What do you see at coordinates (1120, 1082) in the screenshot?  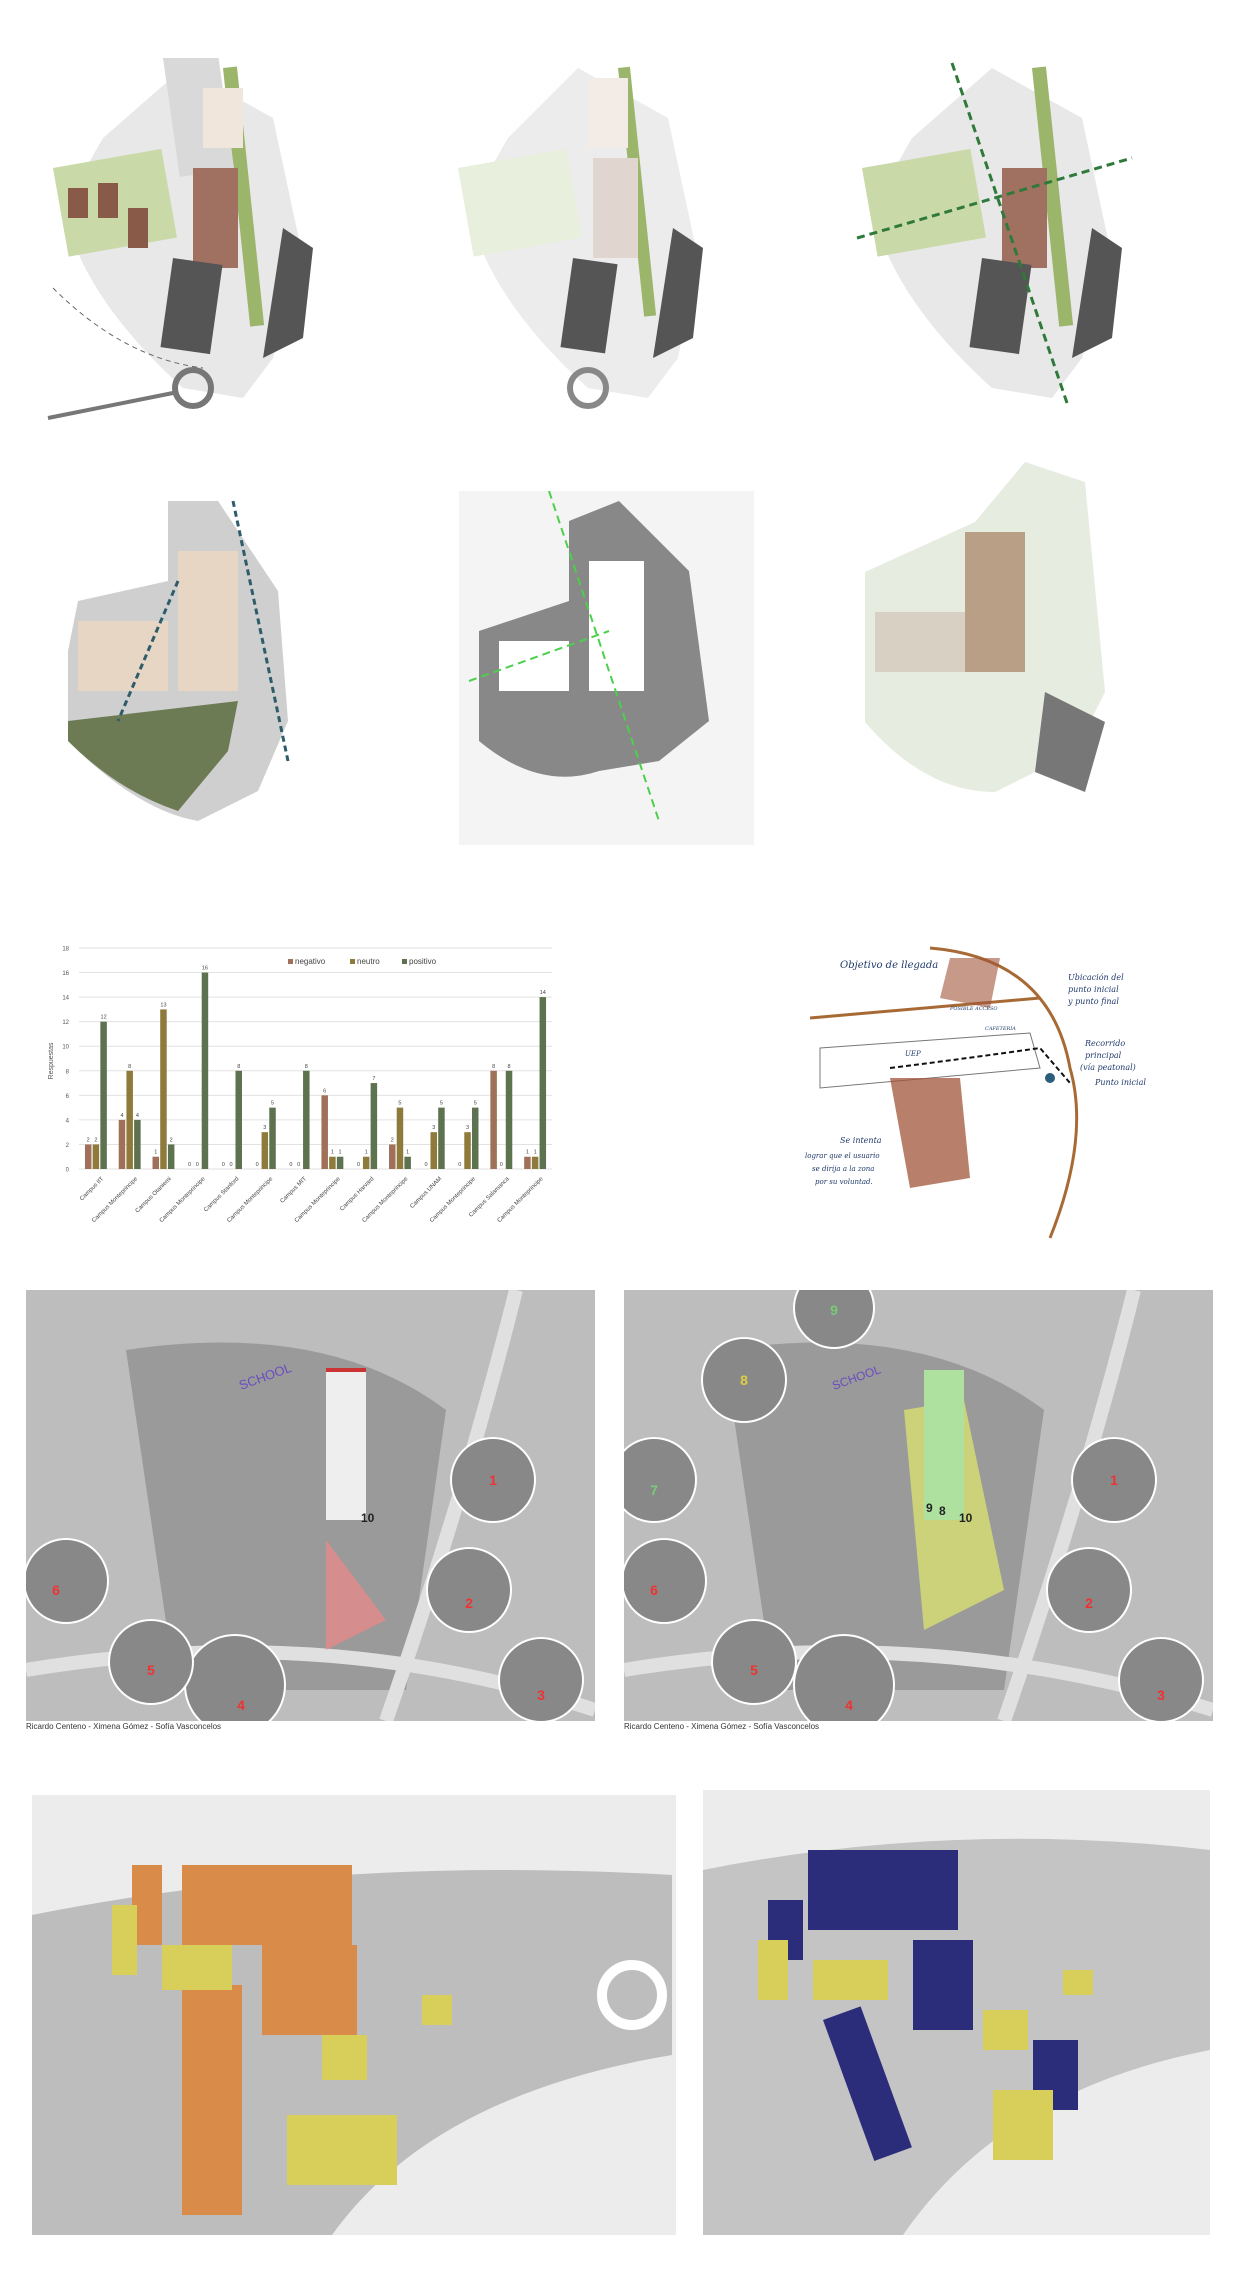 I see `sketch-note: Punto inicial` at bounding box center [1120, 1082].